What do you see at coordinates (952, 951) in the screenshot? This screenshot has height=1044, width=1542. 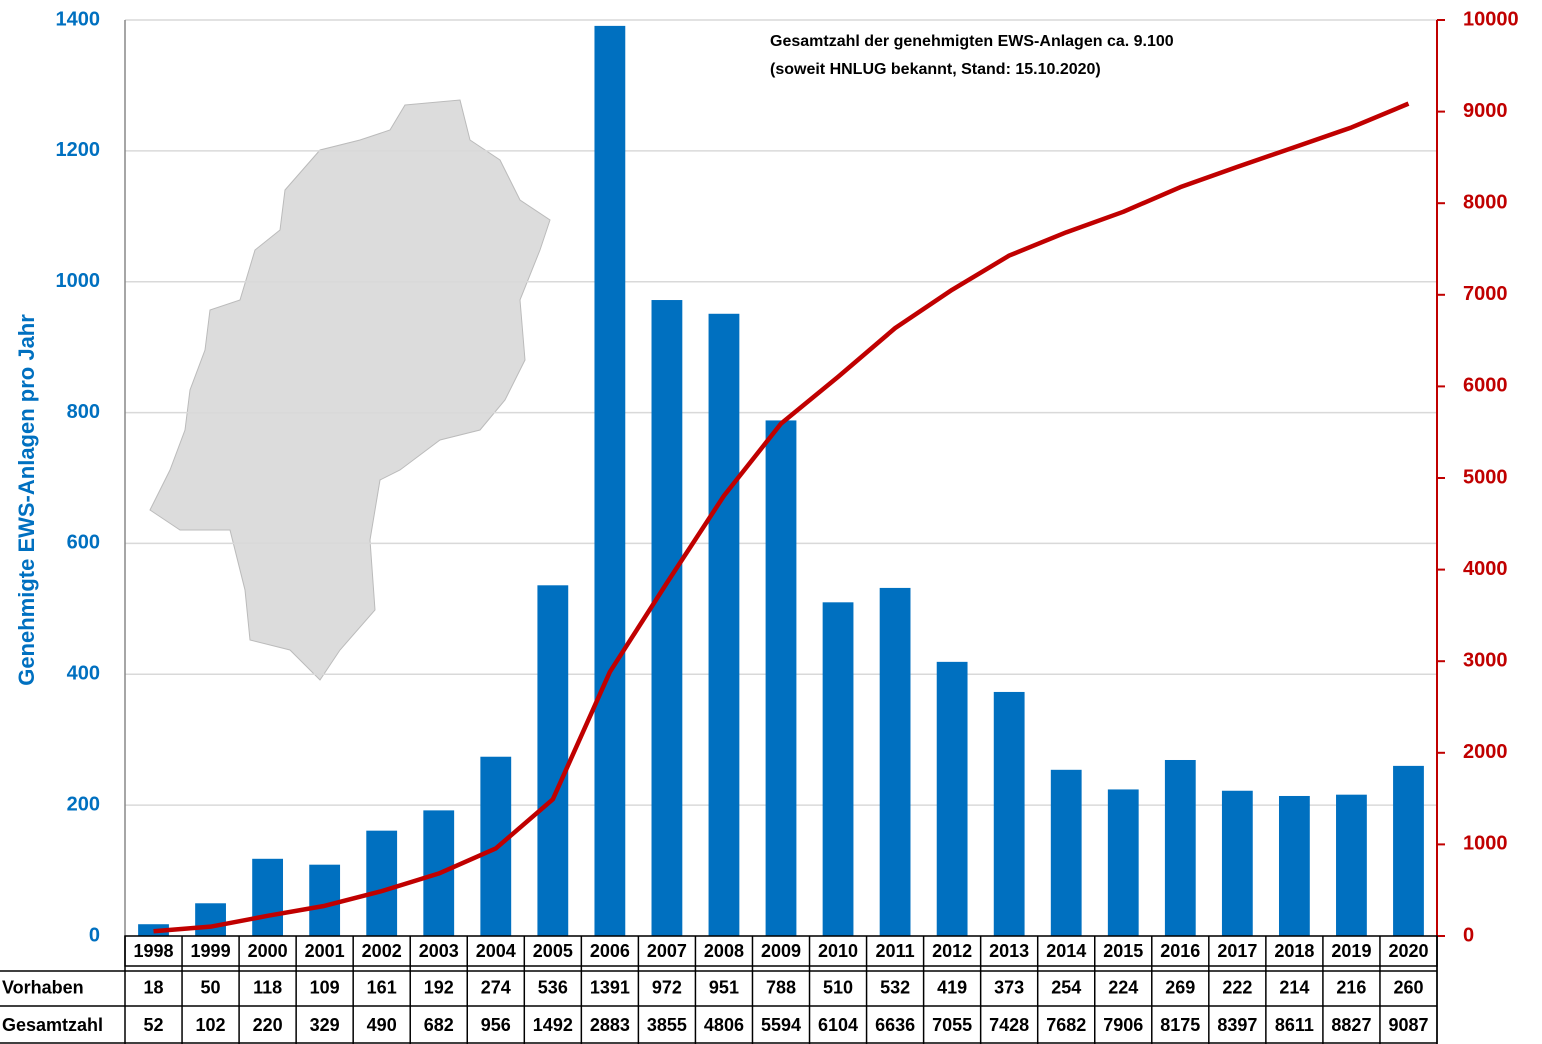 I see `x-tick-label: 2012` at bounding box center [952, 951].